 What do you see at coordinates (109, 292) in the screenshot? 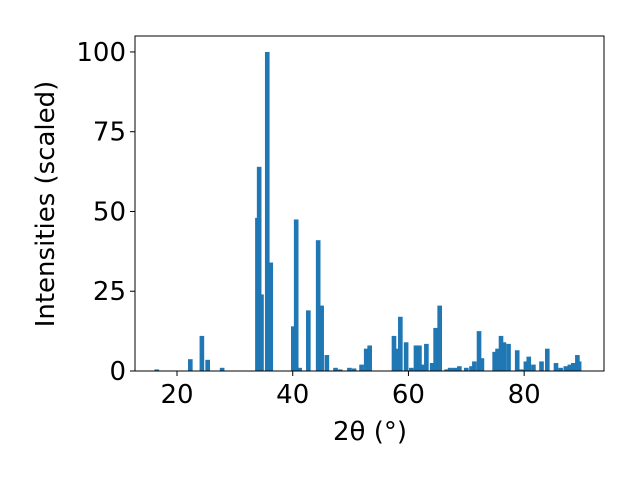
I see `y-tick-label: 25` at bounding box center [109, 292].